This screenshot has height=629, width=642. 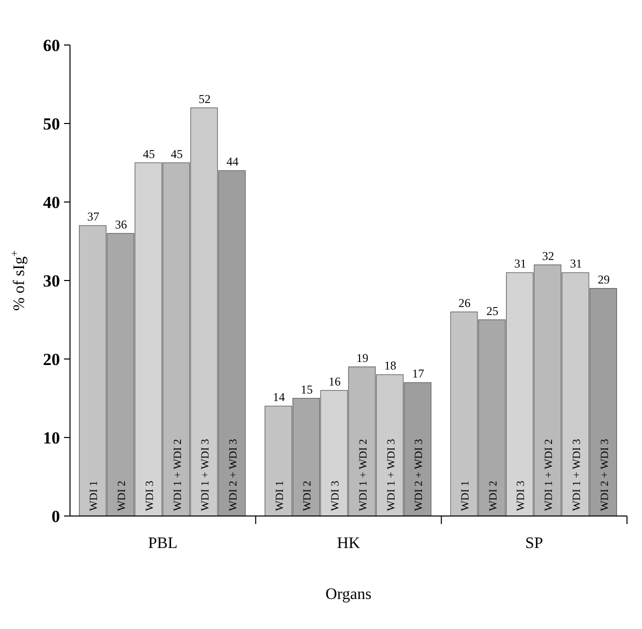 I want to click on data-label: 36, so click(x=121, y=224).